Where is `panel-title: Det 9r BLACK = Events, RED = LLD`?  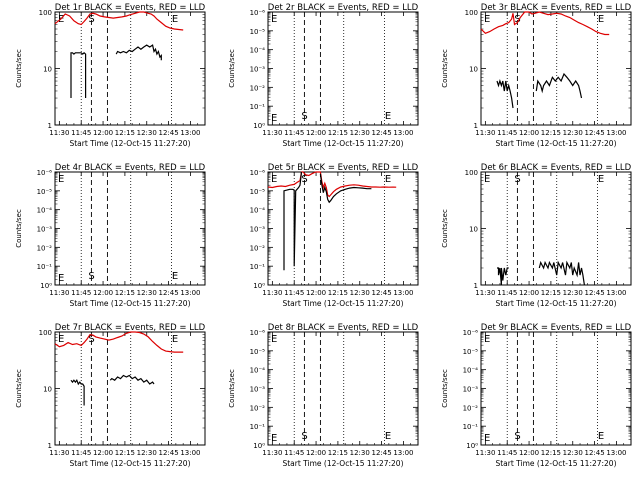
panel-title: Det 9r BLACK = Events, RED = LLD is located at coordinates (556, 328).